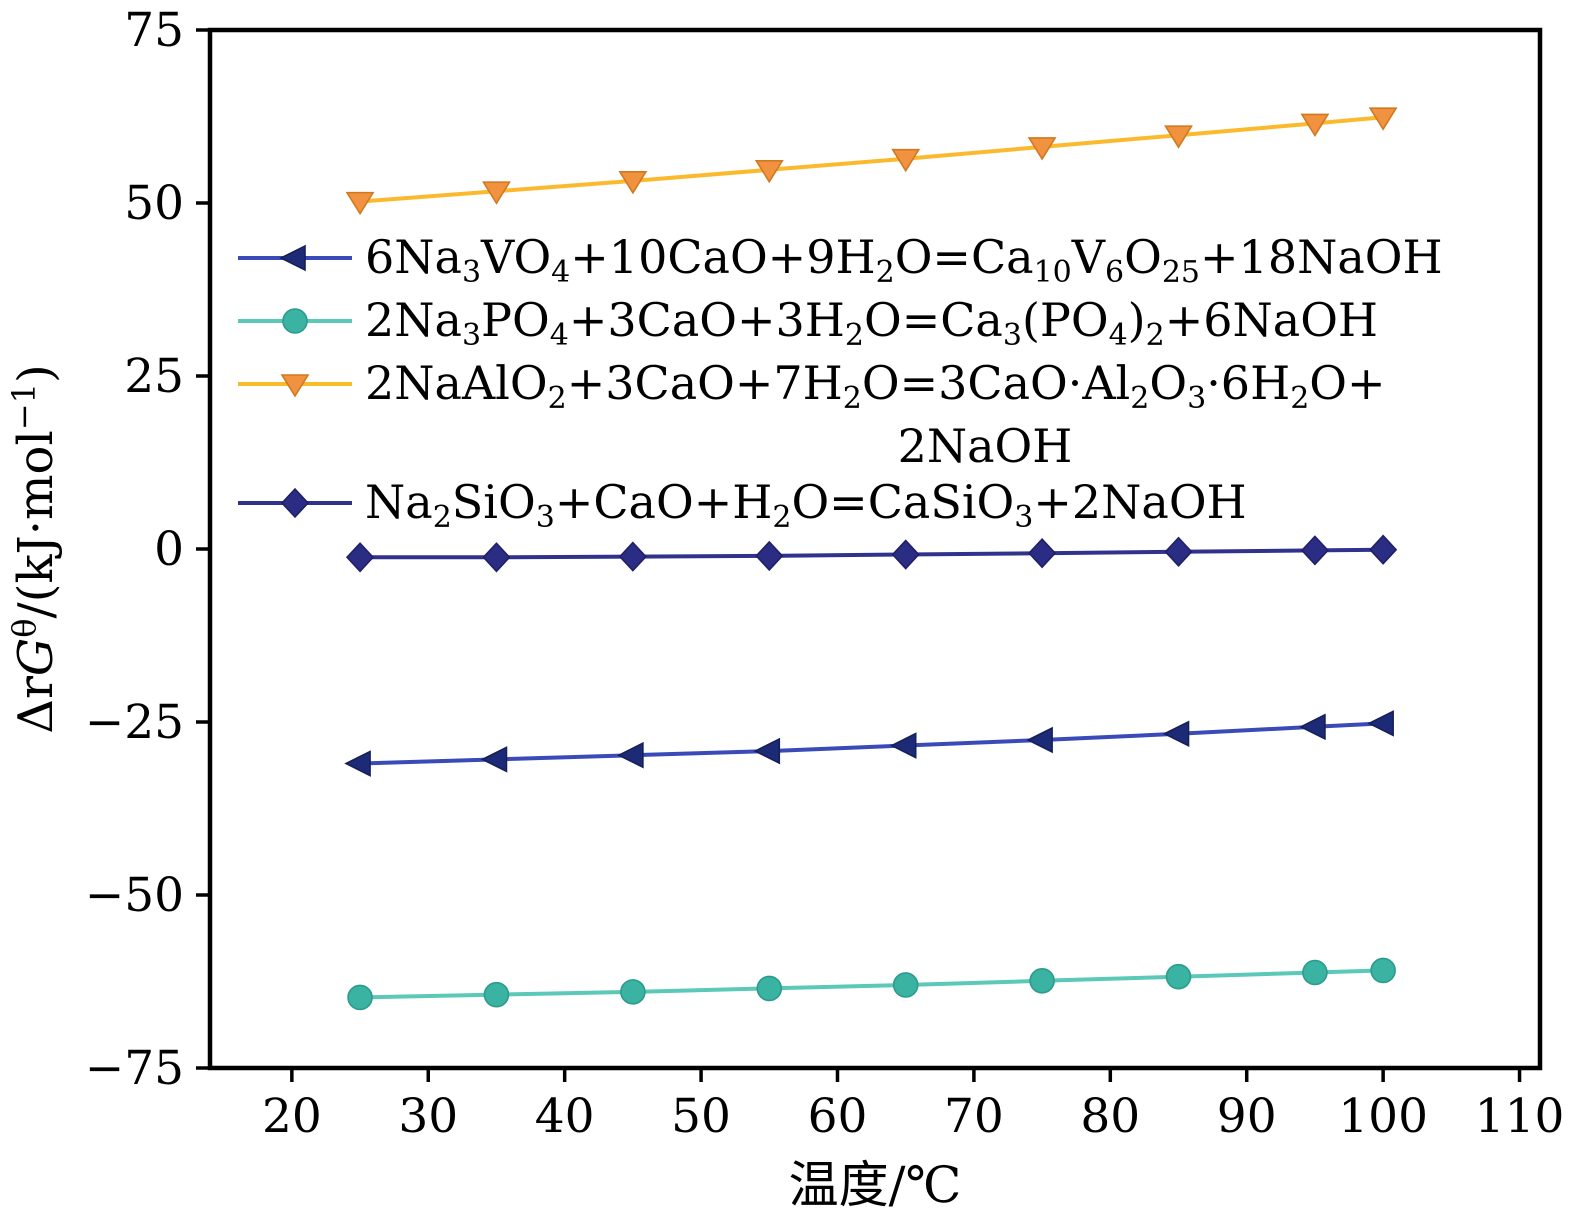  What do you see at coordinates (292, 1116) in the screenshot?
I see `x-tick-label: 20` at bounding box center [292, 1116].